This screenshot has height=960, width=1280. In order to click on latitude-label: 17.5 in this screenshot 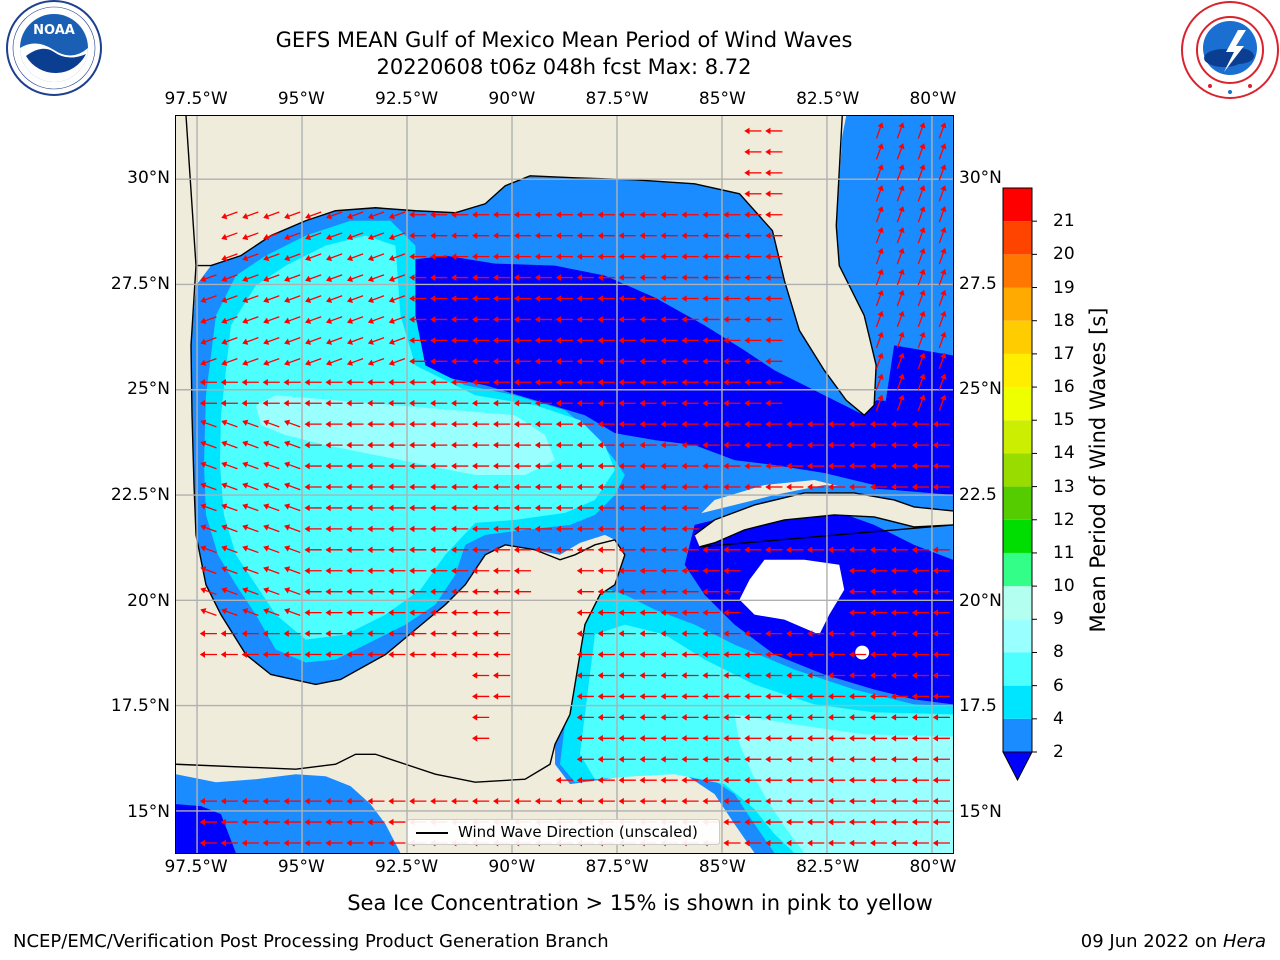, I will do `click(978, 706)`.